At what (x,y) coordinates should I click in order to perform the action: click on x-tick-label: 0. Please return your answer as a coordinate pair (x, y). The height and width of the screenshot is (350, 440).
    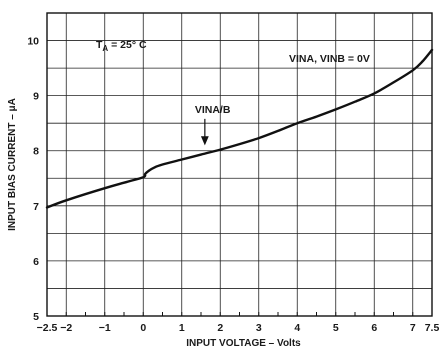
    Looking at the image, I should click on (143, 328).